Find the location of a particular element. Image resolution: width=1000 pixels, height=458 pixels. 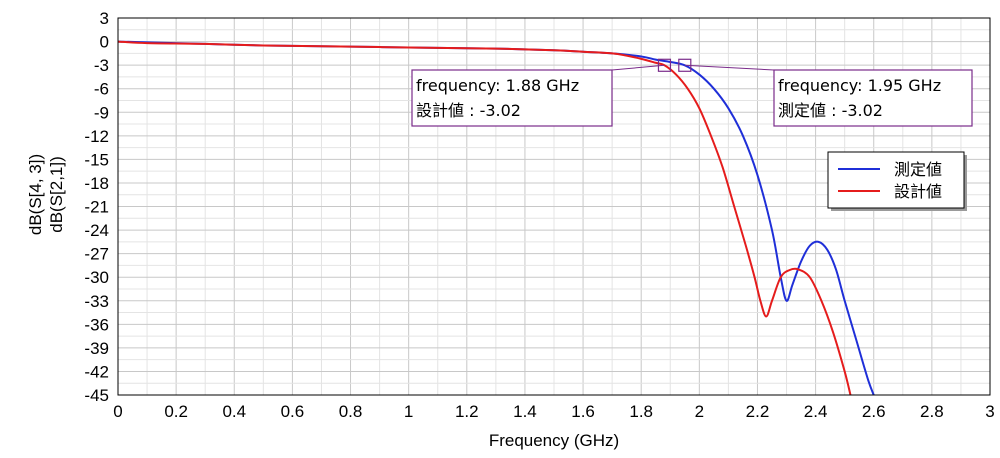

x-tick-label: 1.8 is located at coordinates (641, 411).